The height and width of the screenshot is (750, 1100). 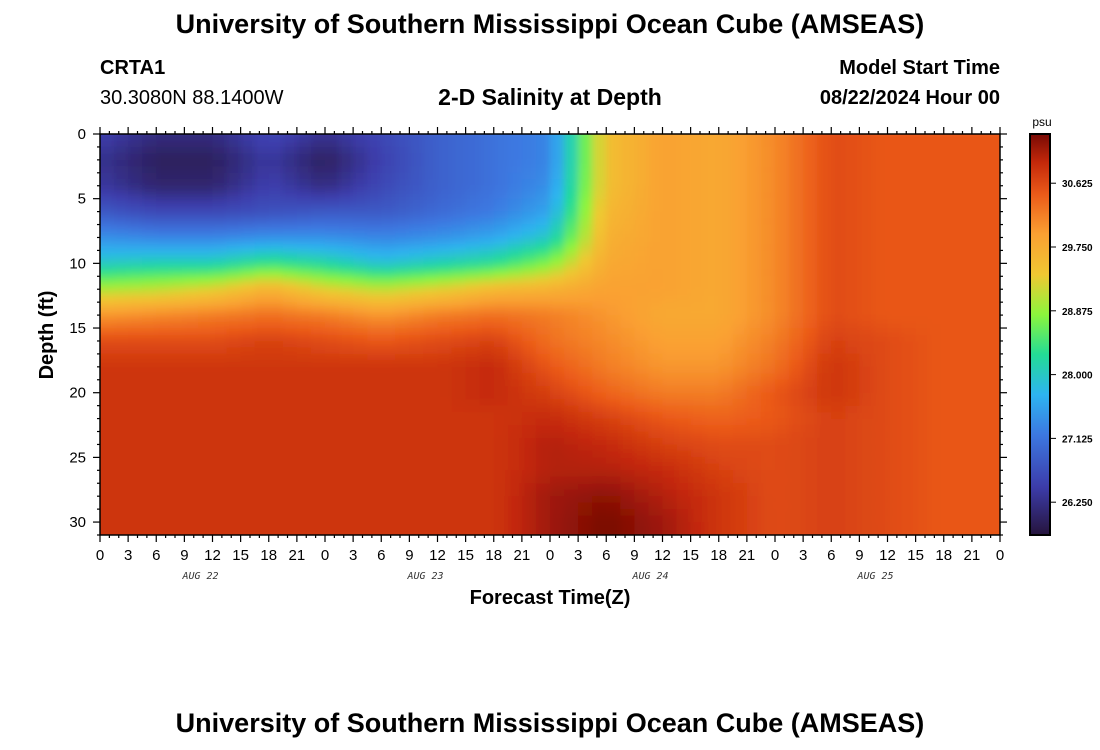 I want to click on x-axis-tick-label: 3, so click(x=128, y=555).